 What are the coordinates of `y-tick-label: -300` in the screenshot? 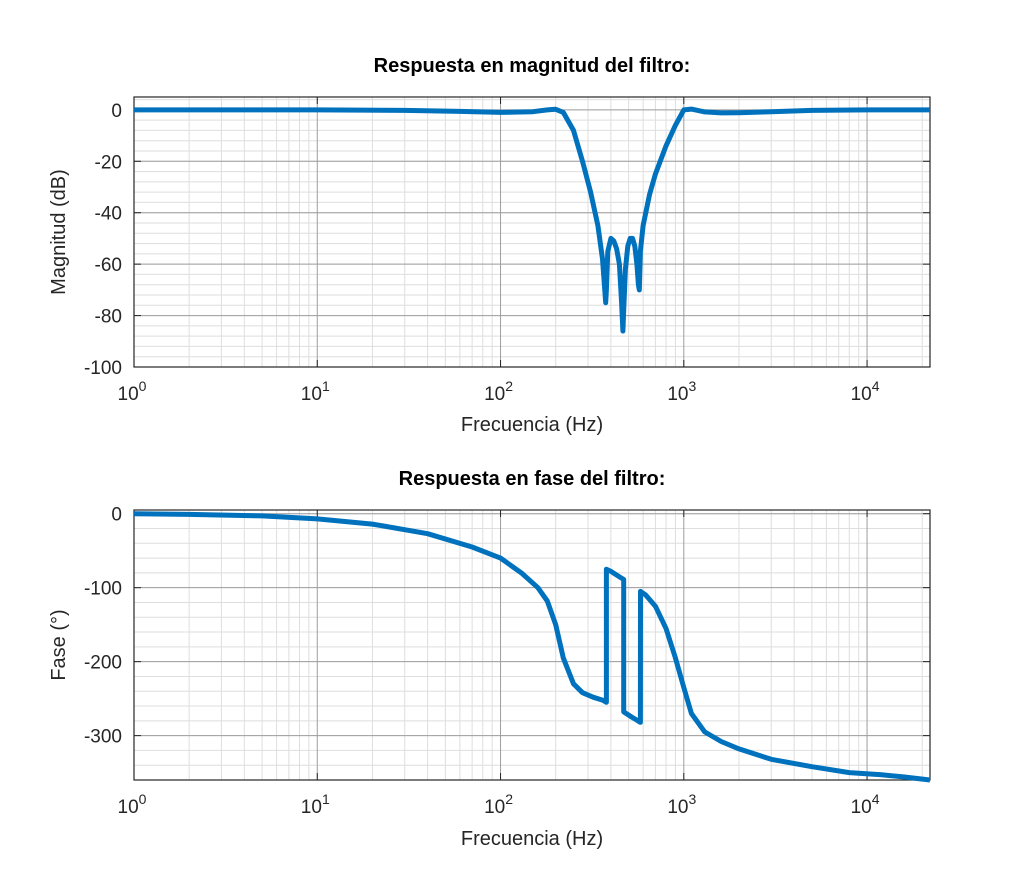 It's located at (103, 737).